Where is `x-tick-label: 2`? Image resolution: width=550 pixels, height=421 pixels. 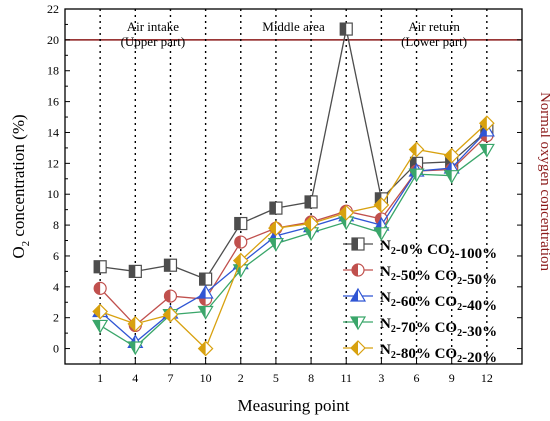 x-tick-label: 2 is located at coordinates (241, 378).